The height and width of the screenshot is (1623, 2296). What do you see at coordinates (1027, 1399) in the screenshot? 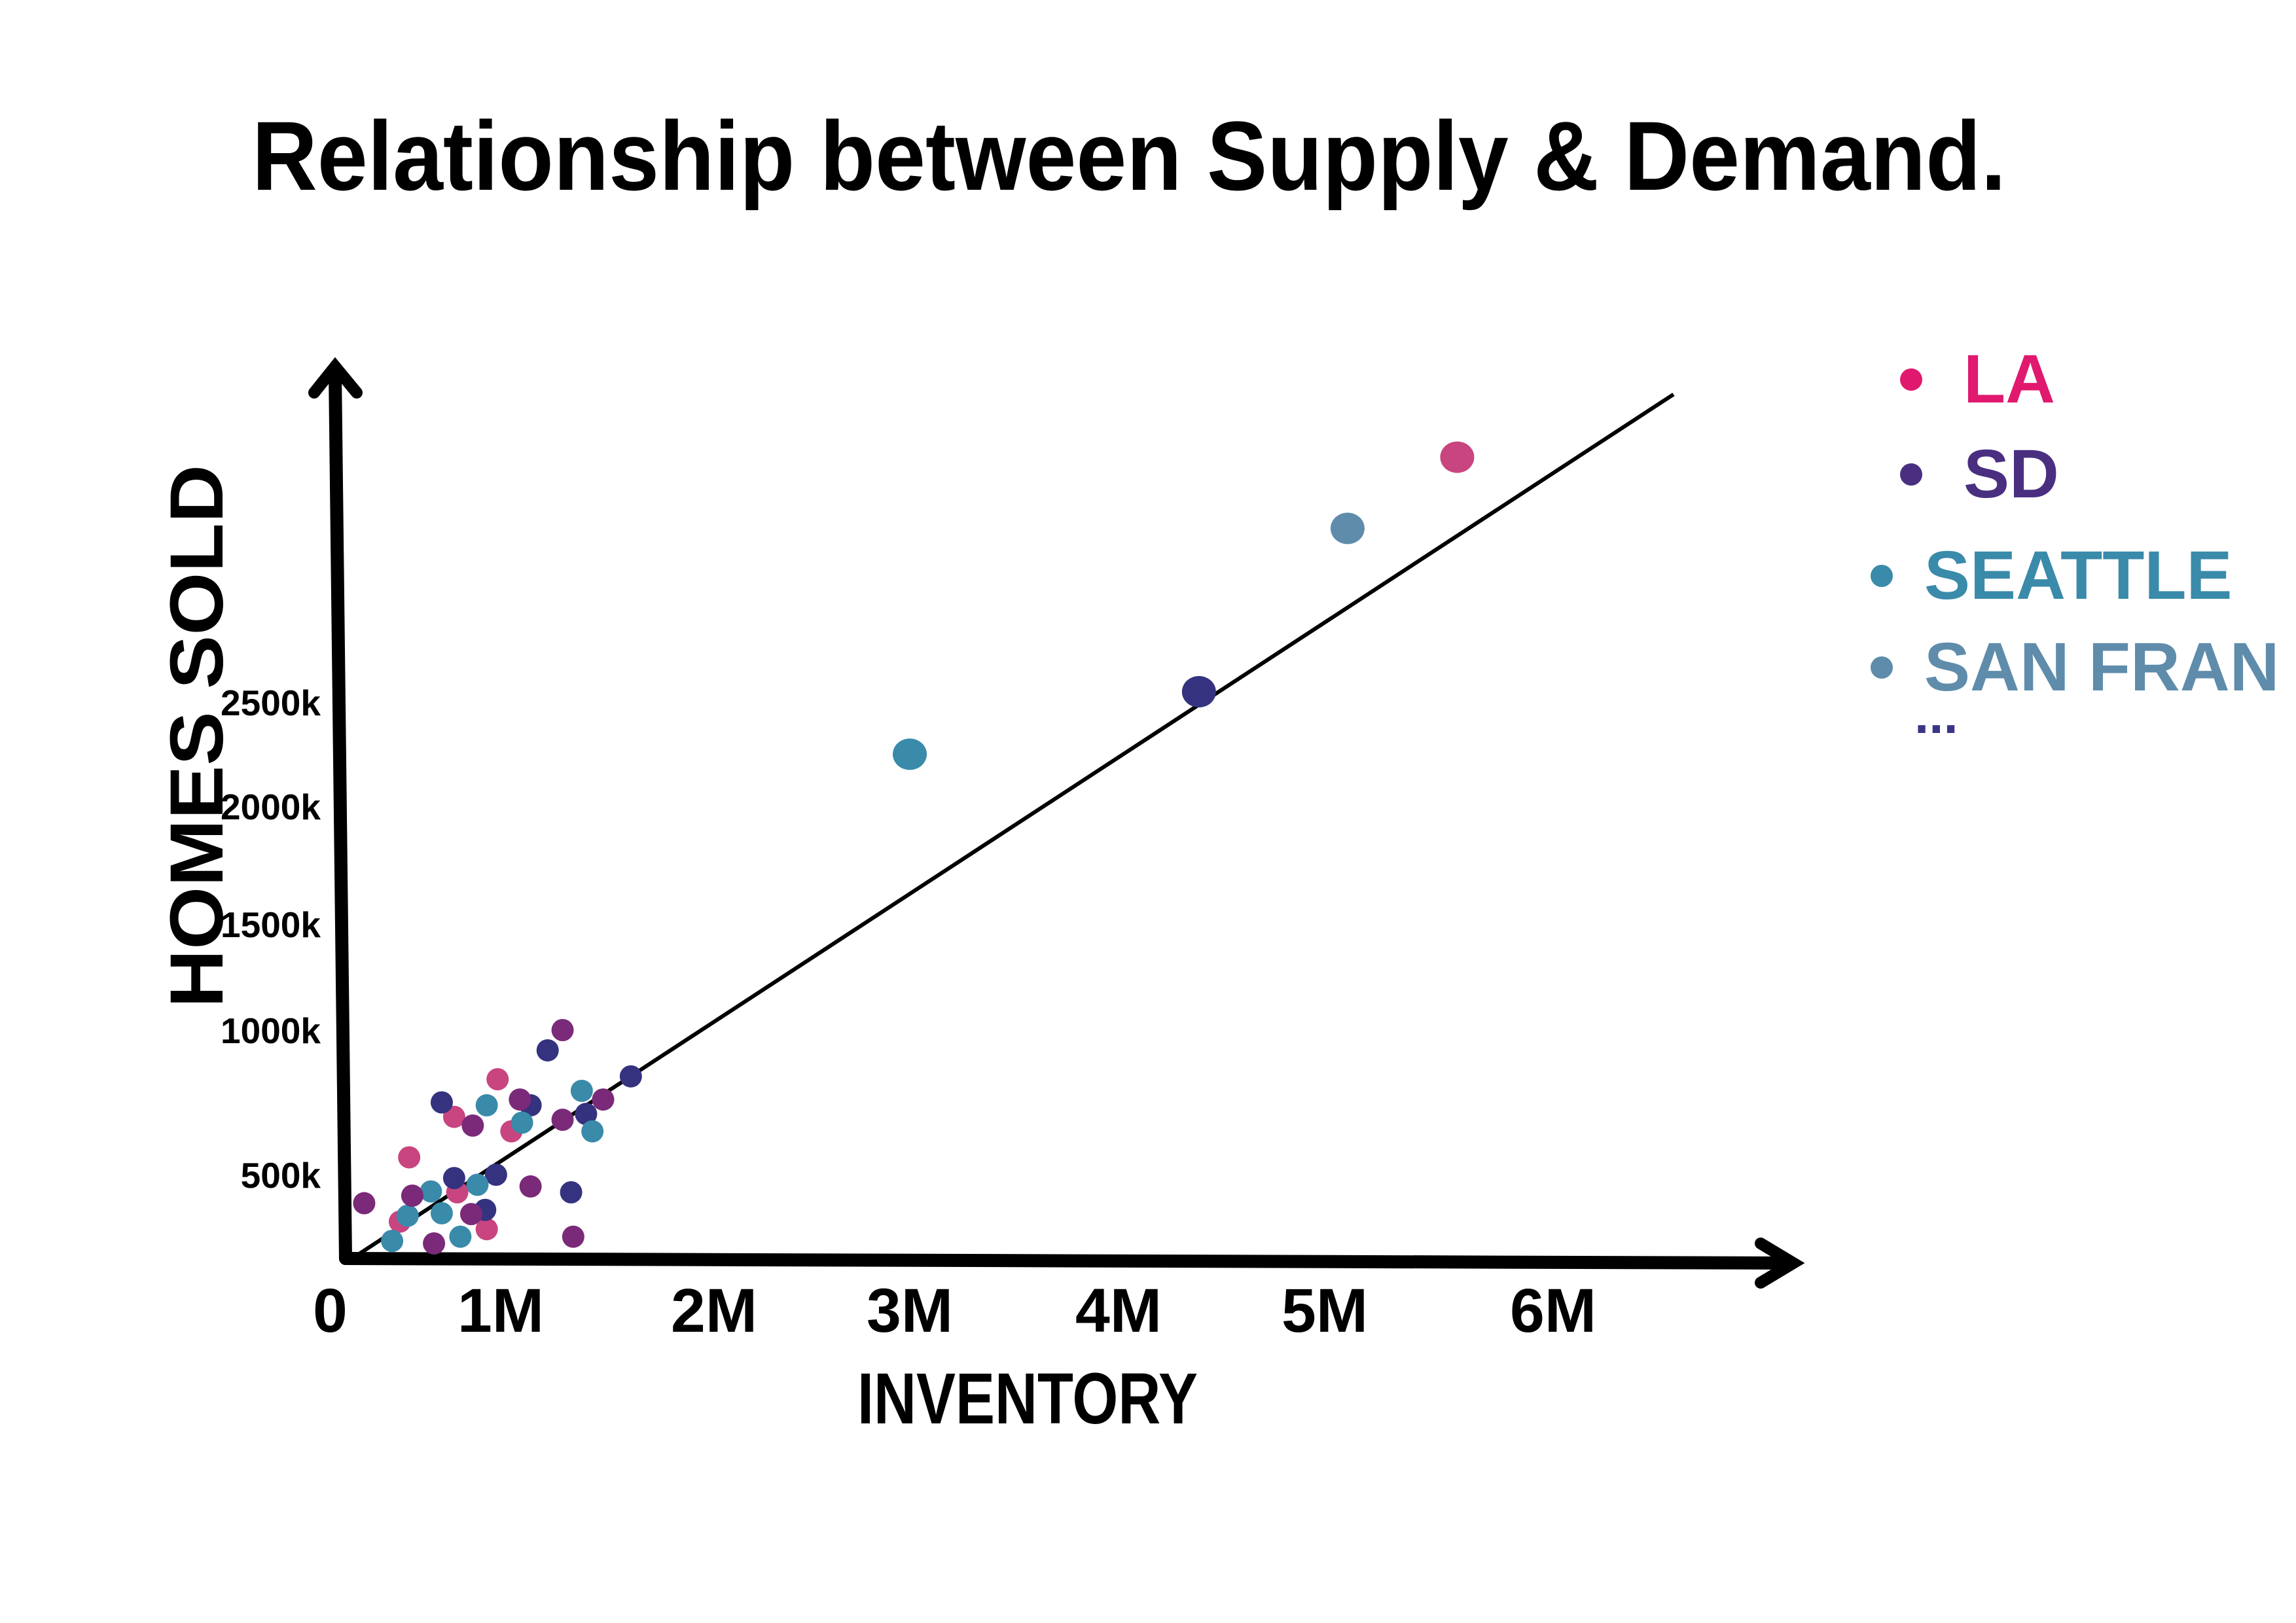
I see `x-axis-label: INVENTORY` at bounding box center [1027, 1399].